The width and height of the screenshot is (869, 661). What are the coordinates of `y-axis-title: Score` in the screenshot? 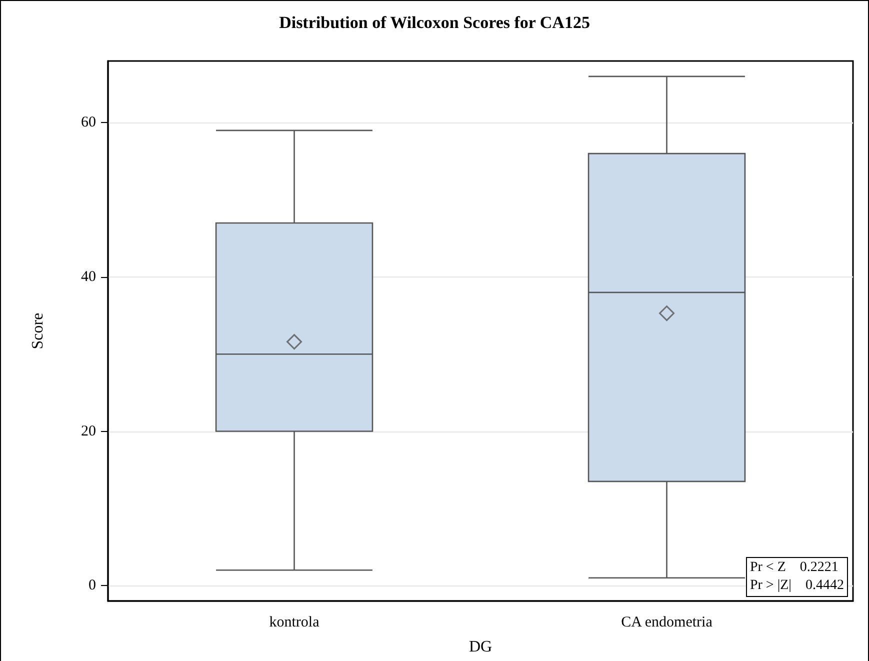 It's located at (38, 331).